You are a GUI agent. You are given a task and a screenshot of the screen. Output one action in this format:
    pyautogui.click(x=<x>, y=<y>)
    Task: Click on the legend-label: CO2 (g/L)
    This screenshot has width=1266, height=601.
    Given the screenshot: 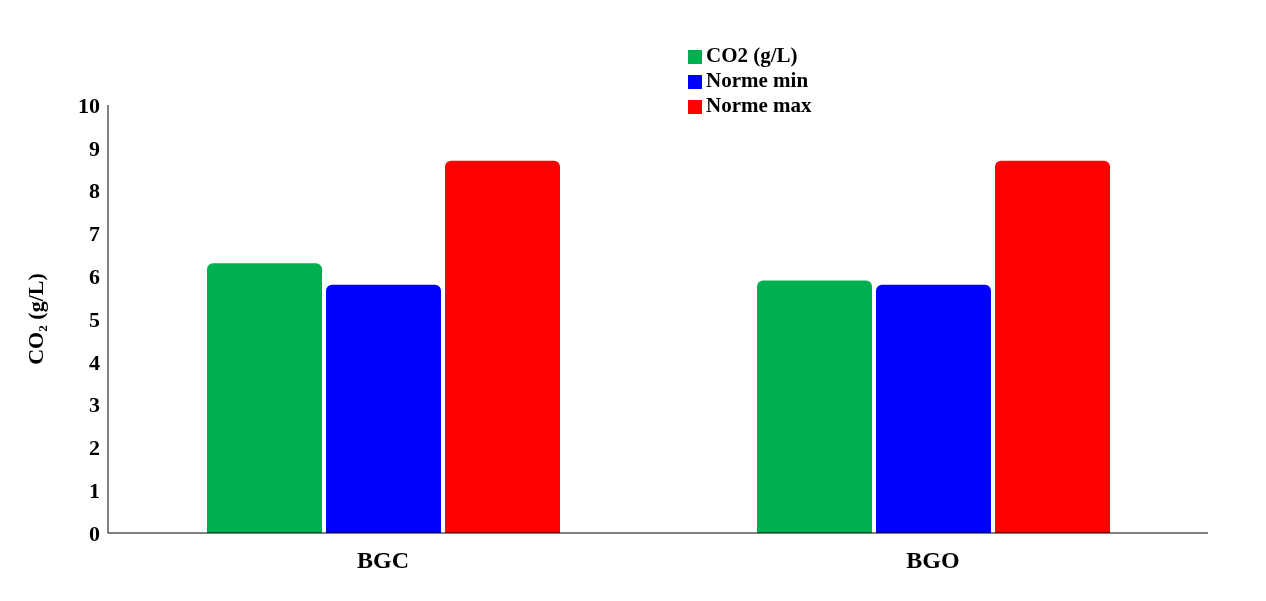 What is the action you would take?
    pyautogui.click(x=752, y=55)
    